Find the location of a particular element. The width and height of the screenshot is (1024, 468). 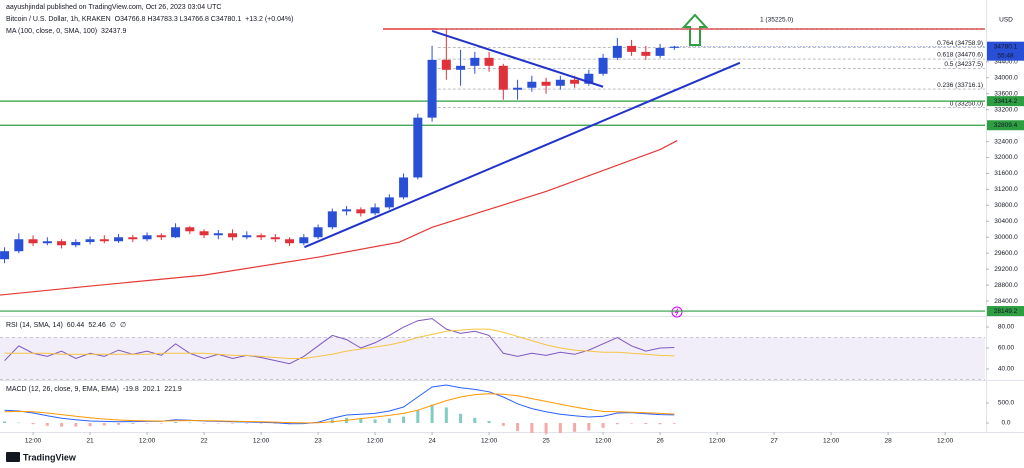

x-tick-label: 28 is located at coordinates (888, 441).